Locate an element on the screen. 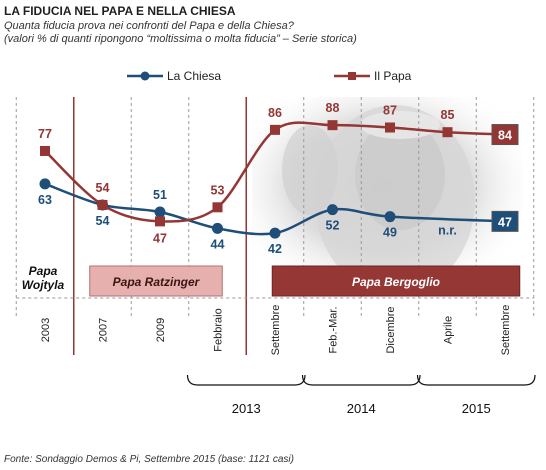 This screenshot has width=546, height=470. value-label-chiesa: 52 is located at coordinates (333, 226).